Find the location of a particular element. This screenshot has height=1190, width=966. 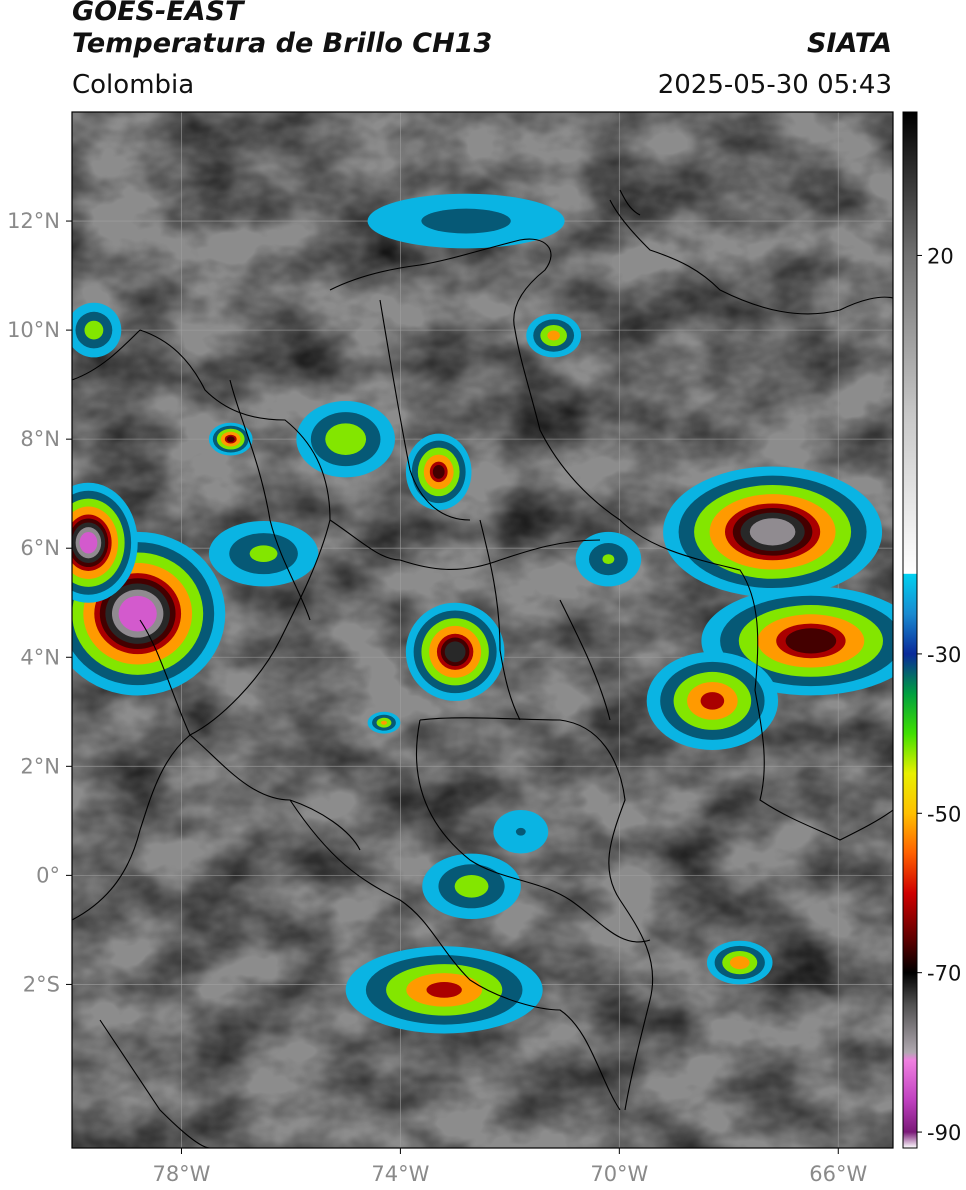

lon-tick-label: 66°W is located at coordinates (838, 1174).